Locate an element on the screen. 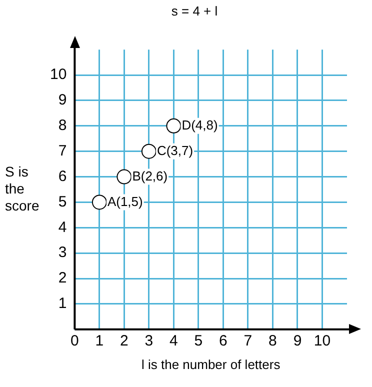  annotation: B(2,6) is located at coordinates (150, 176).